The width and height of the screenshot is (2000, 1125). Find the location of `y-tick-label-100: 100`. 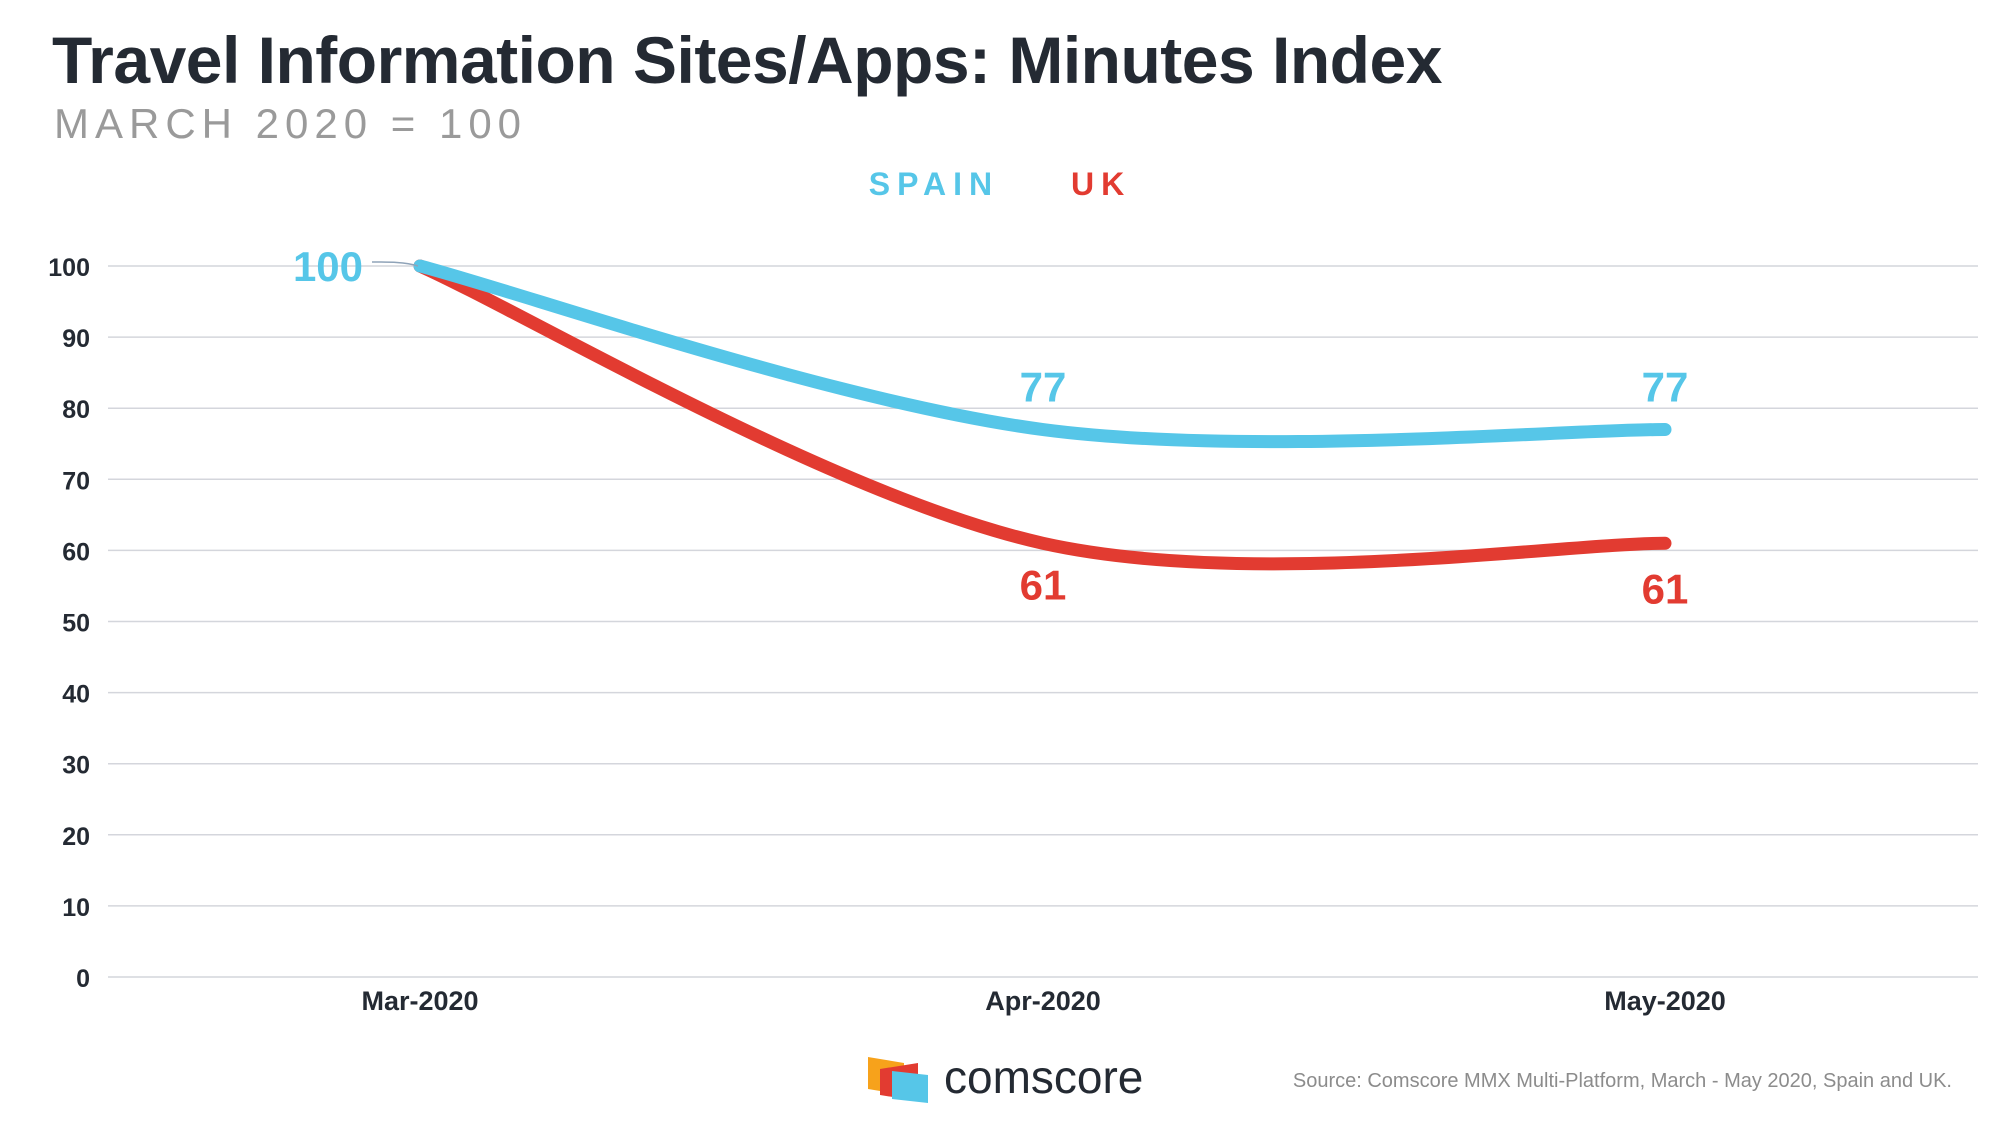

y-tick-label-100: 100 is located at coordinates (69, 268).